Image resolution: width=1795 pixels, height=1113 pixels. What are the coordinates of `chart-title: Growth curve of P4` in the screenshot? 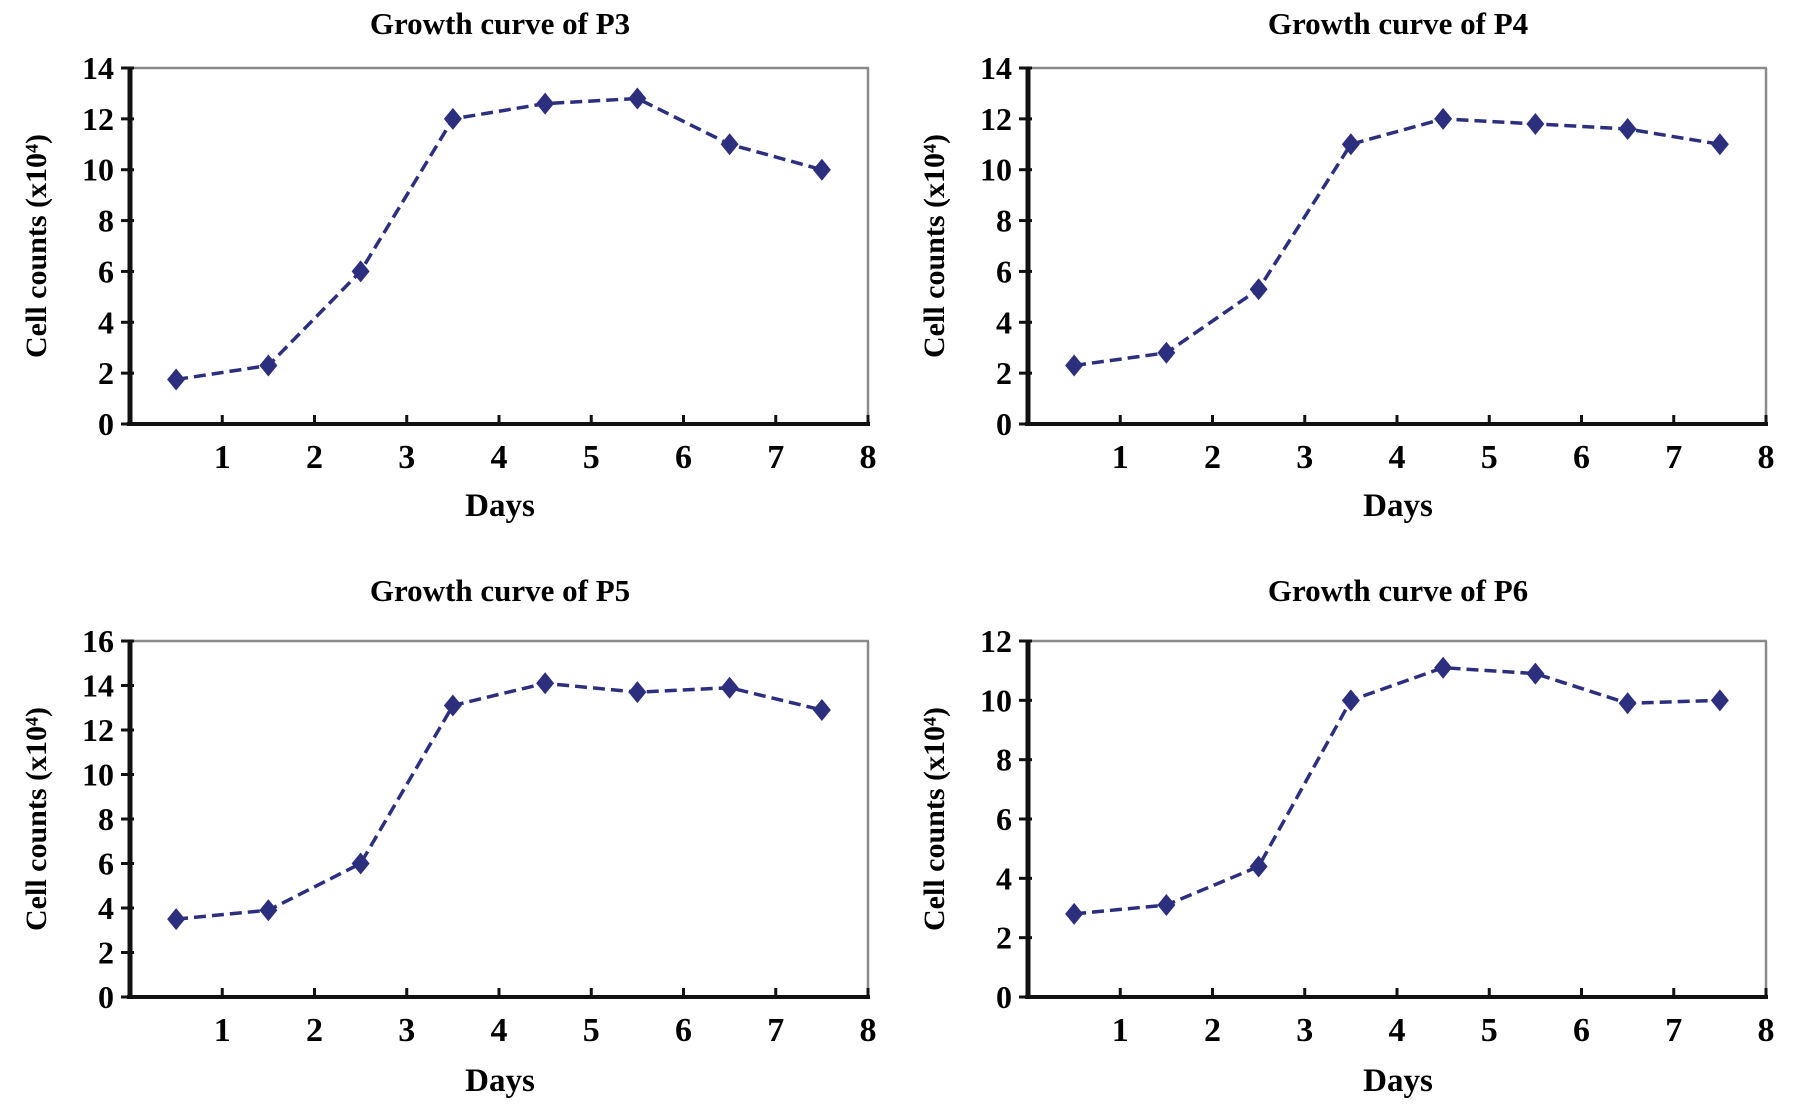 It's located at (1398, 23).